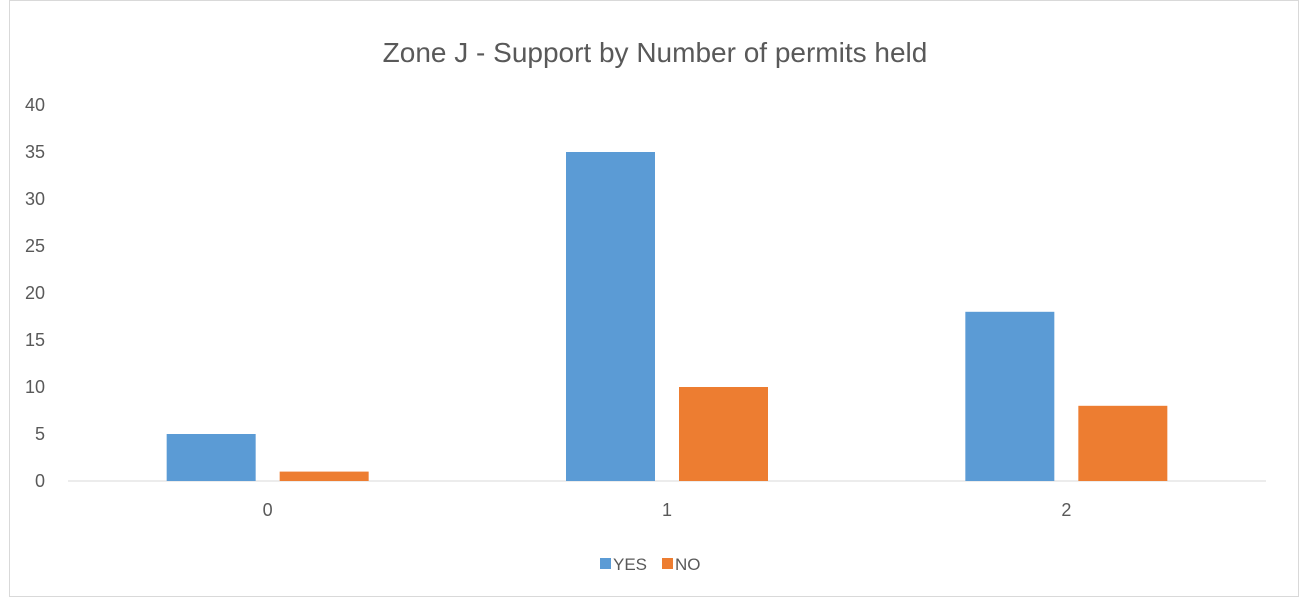 This screenshot has width=1301, height=599. Describe the element at coordinates (35, 387) in the screenshot. I see `y-tick-label: 10` at that location.